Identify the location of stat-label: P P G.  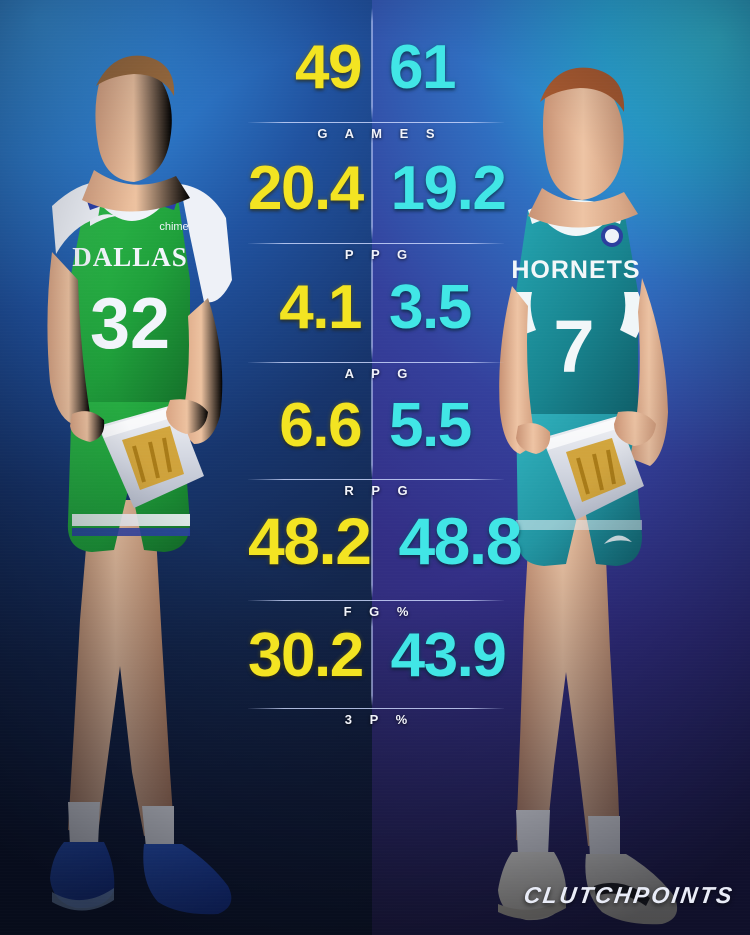
(379, 254).